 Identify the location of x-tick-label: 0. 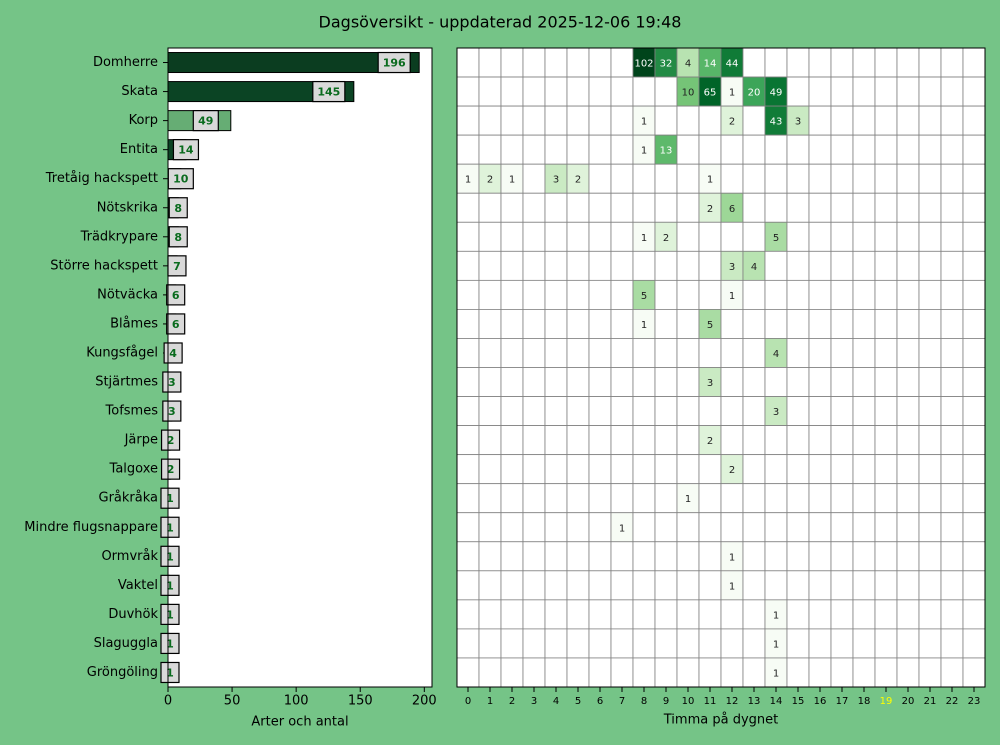
(168, 701).